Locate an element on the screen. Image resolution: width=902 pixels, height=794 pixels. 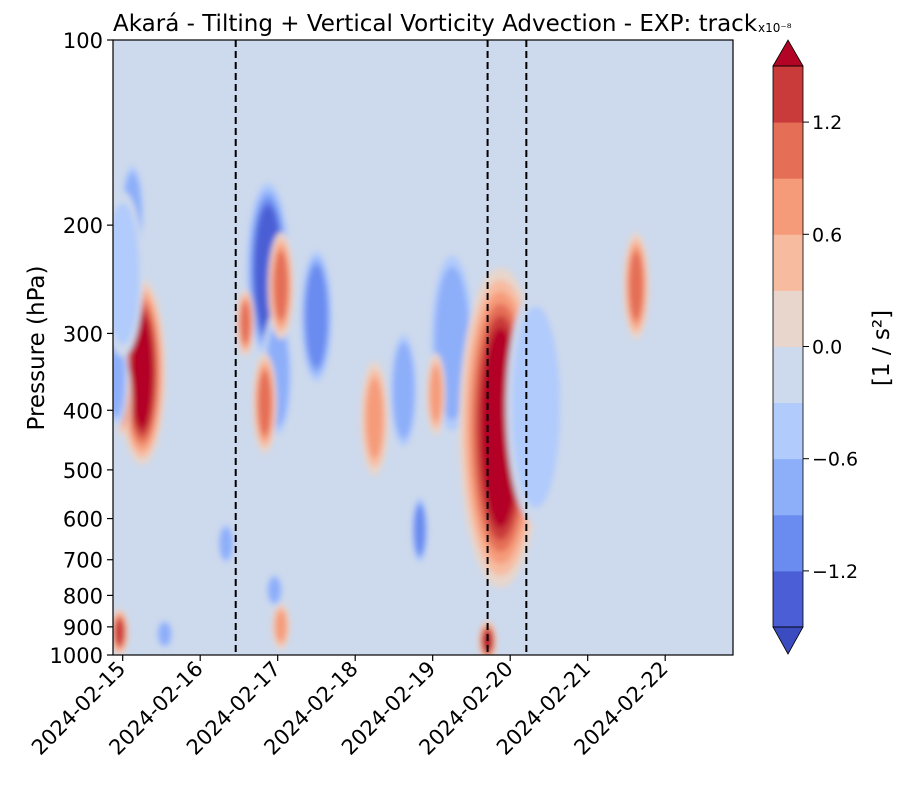
y-tick-label: 300 is located at coordinates (83, 334).